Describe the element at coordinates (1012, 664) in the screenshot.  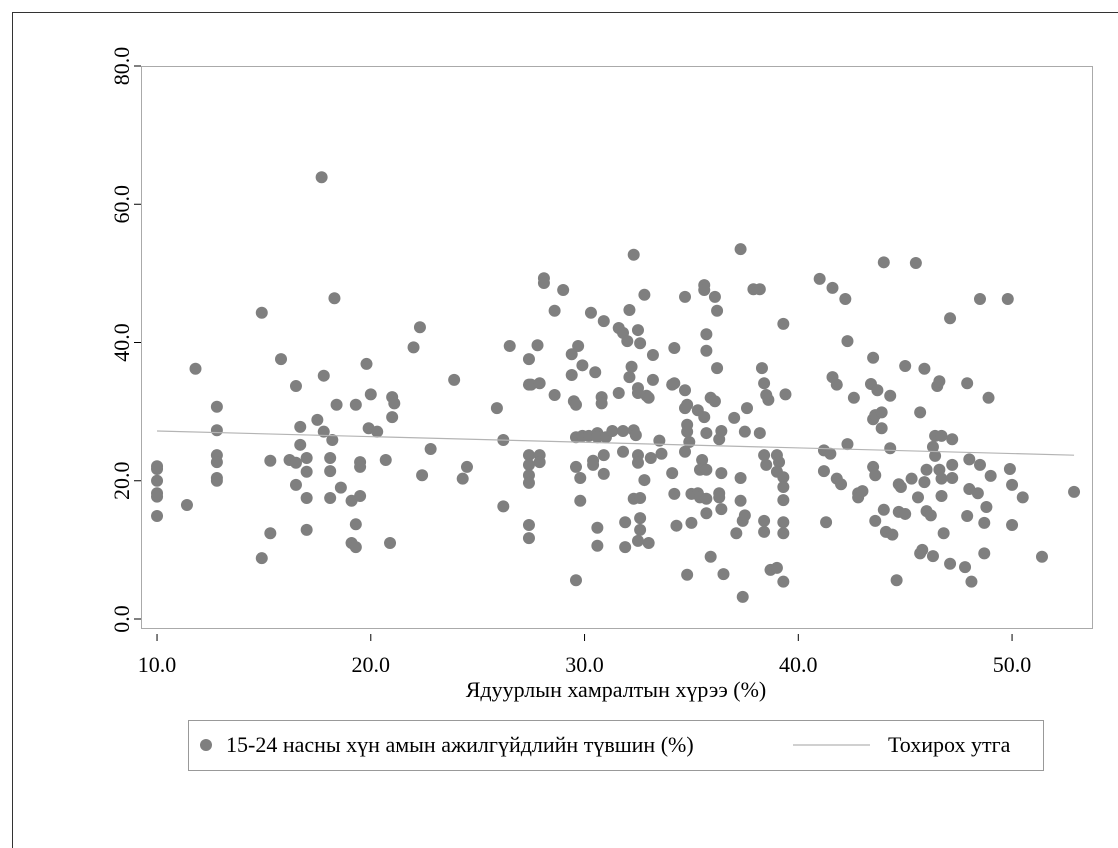
I see `x-tick-label: 50.0` at that location.